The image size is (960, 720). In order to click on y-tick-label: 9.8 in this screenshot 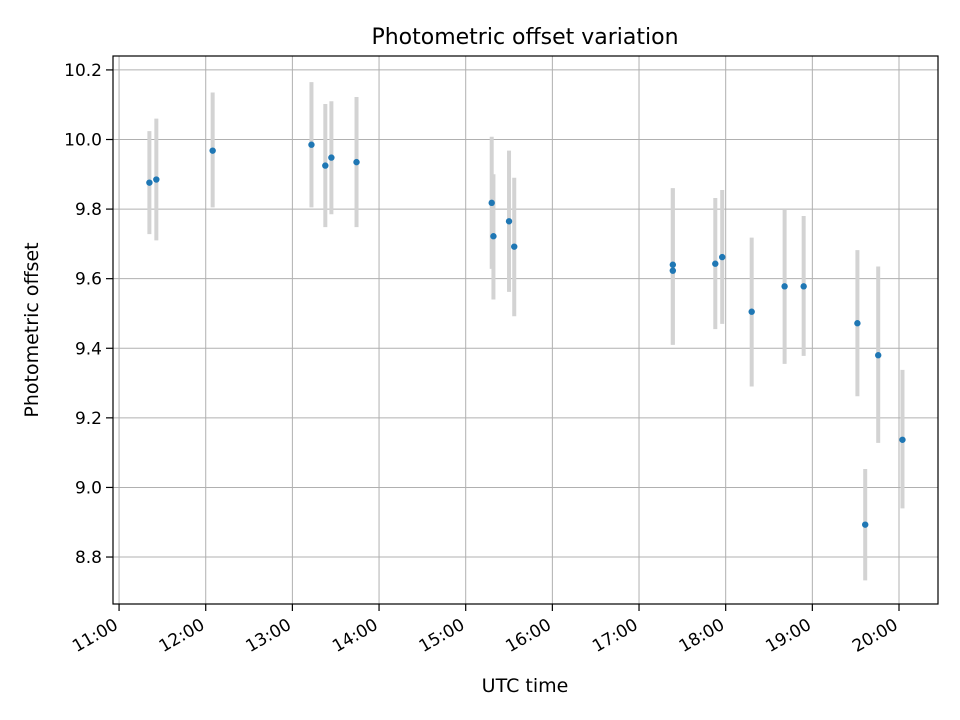, I will do `click(88, 210)`.